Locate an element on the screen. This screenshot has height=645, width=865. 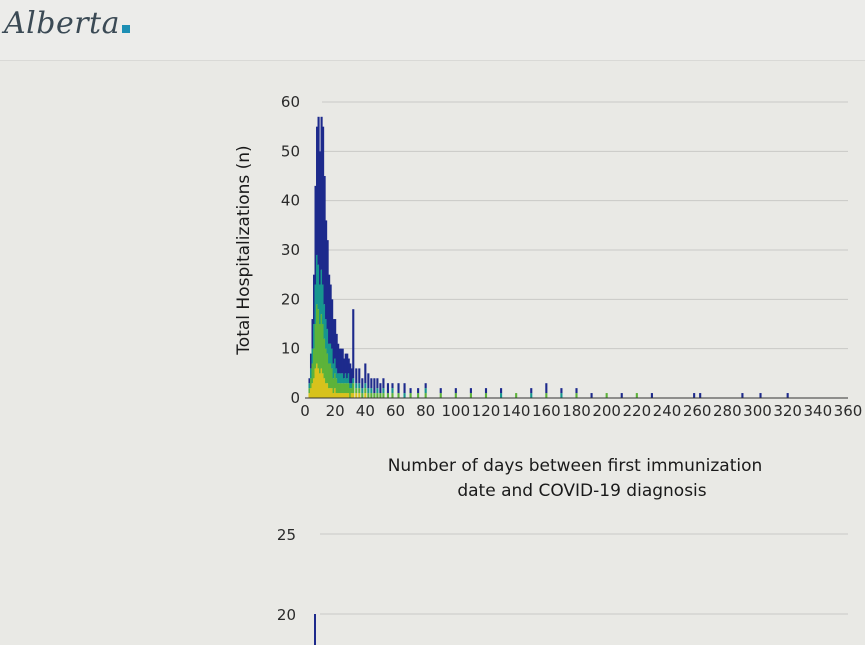
y-tick-label-40: 40 is located at coordinates (290, 201).